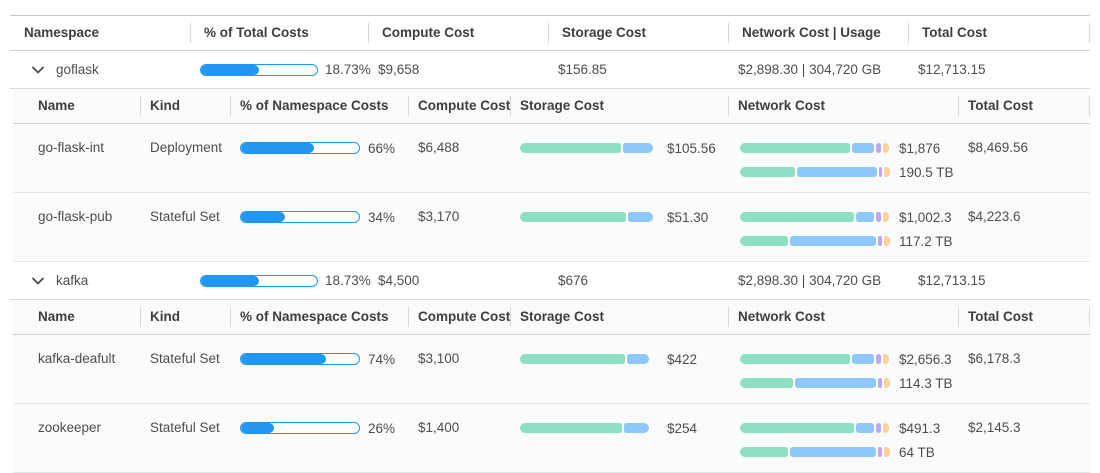  Describe the element at coordinates (920, 148) in the screenshot. I see `workload-network-cost: $1,876` at that location.